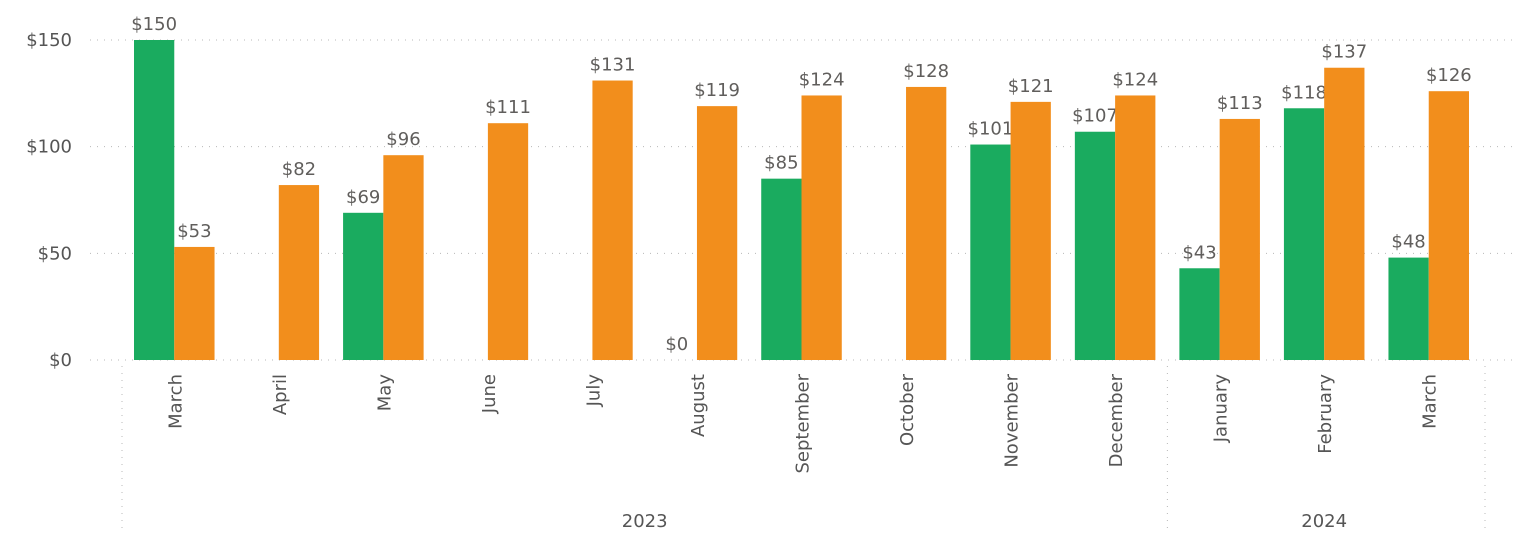 This screenshot has width=1516, height=539. What do you see at coordinates (299, 169) in the screenshot?
I see `data-label: $82` at bounding box center [299, 169].